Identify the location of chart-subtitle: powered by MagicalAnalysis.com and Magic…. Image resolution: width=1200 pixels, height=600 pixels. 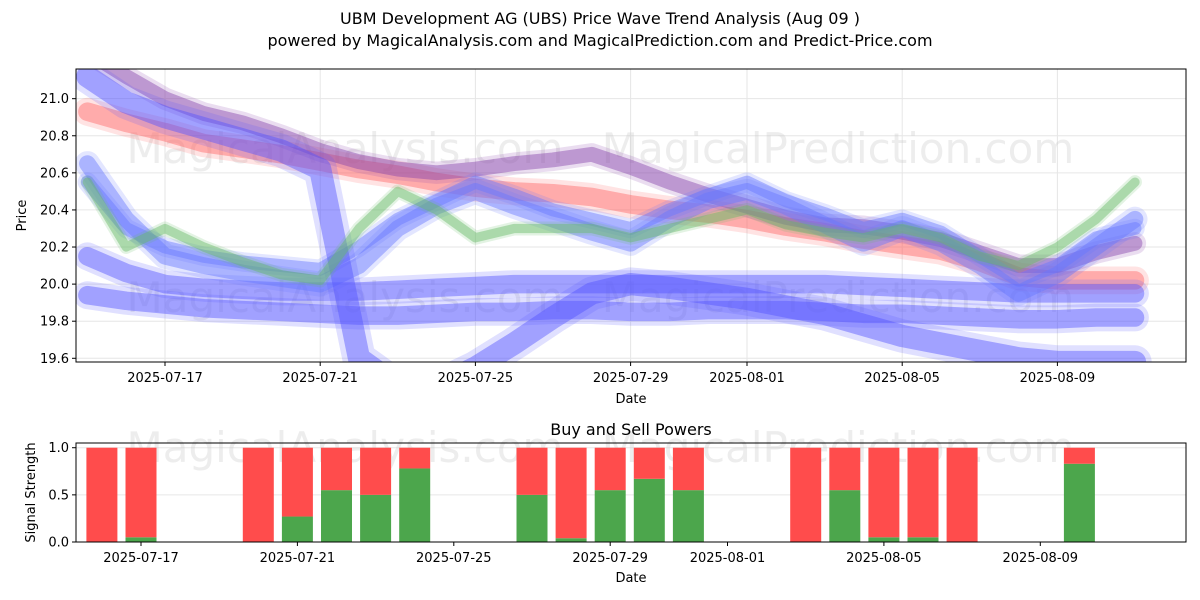
(600, 40).